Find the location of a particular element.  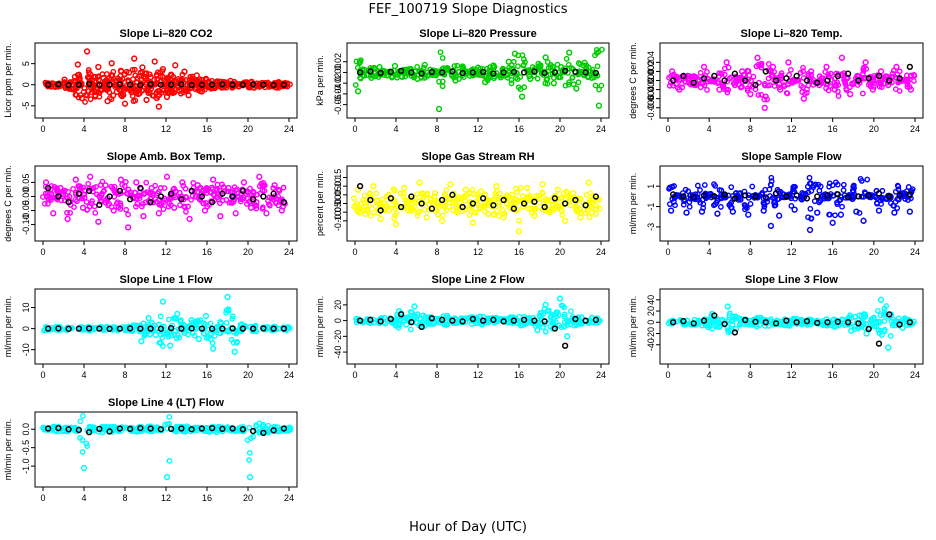

x-tick-label: 0 is located at coordinates (354, 375).